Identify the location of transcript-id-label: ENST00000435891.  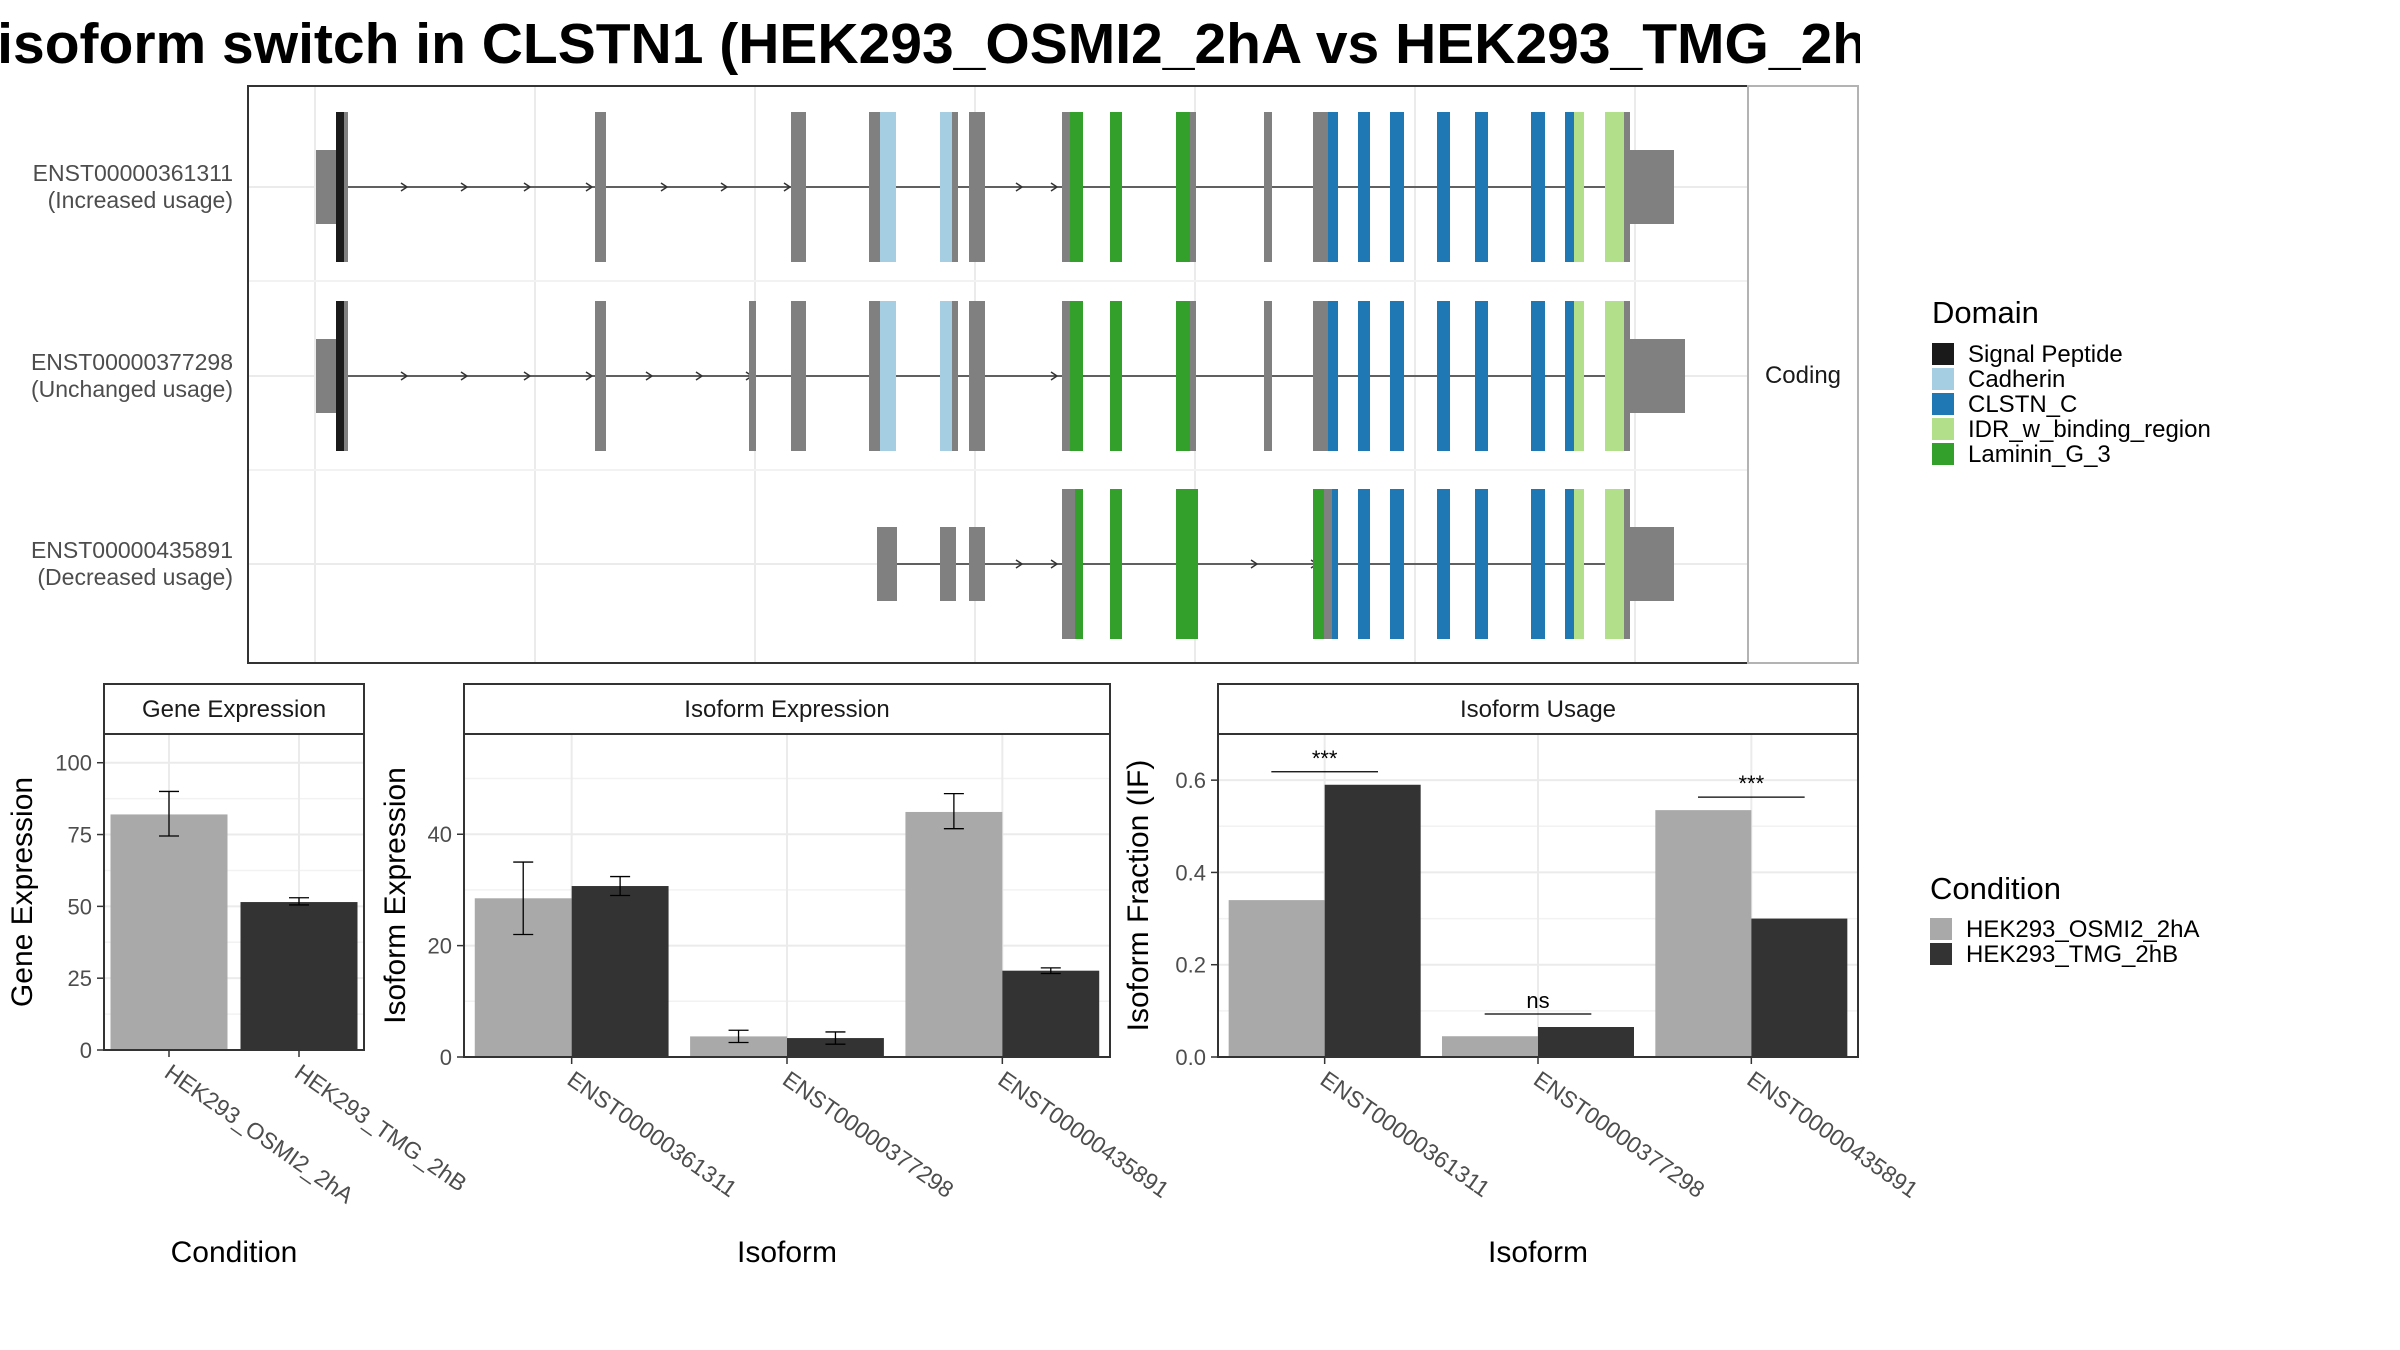
(132, 550).